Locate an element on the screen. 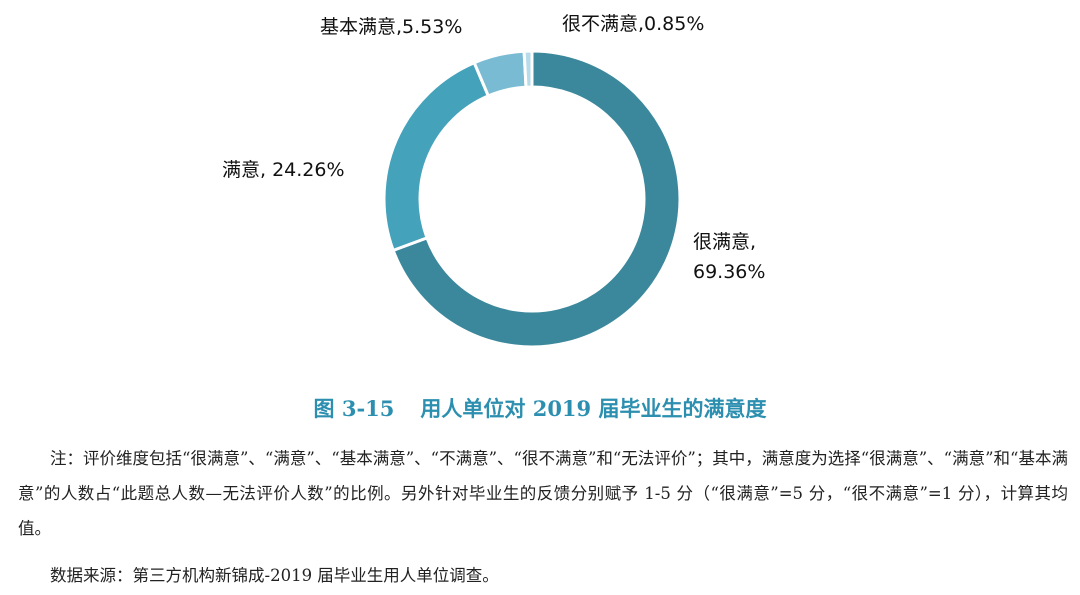  slice-very-dissatisfied is located at coordinates (528, 69).